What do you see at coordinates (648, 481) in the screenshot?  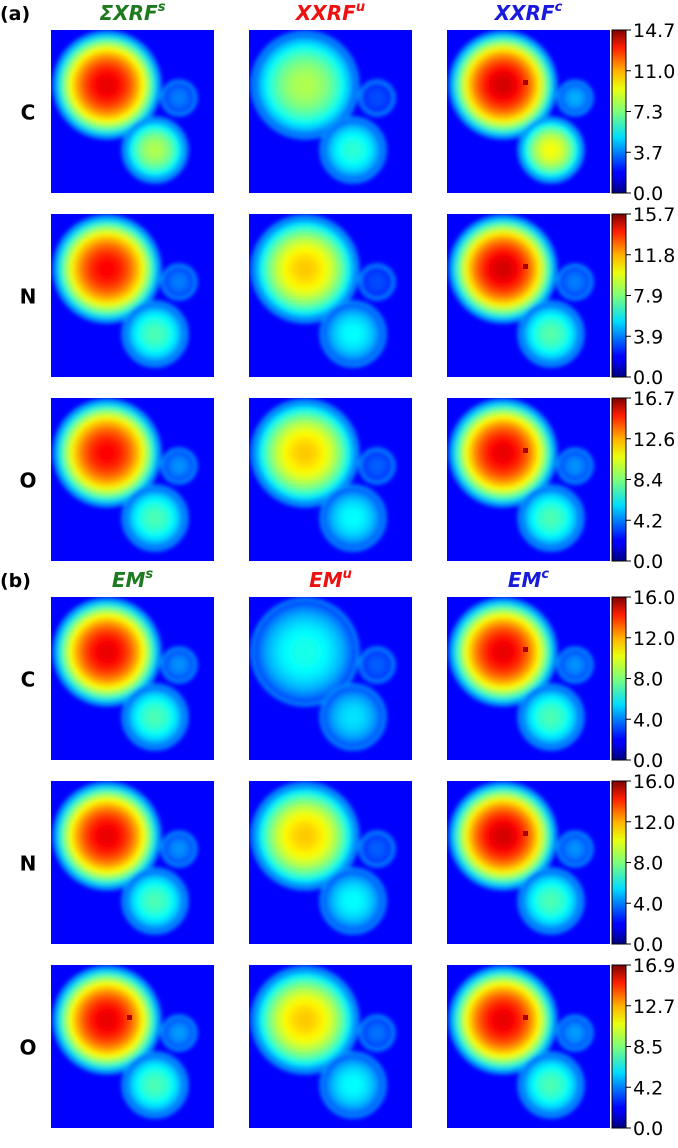 I see `colorbar-tick-label: 8.4` at bounding box center [648, 481].